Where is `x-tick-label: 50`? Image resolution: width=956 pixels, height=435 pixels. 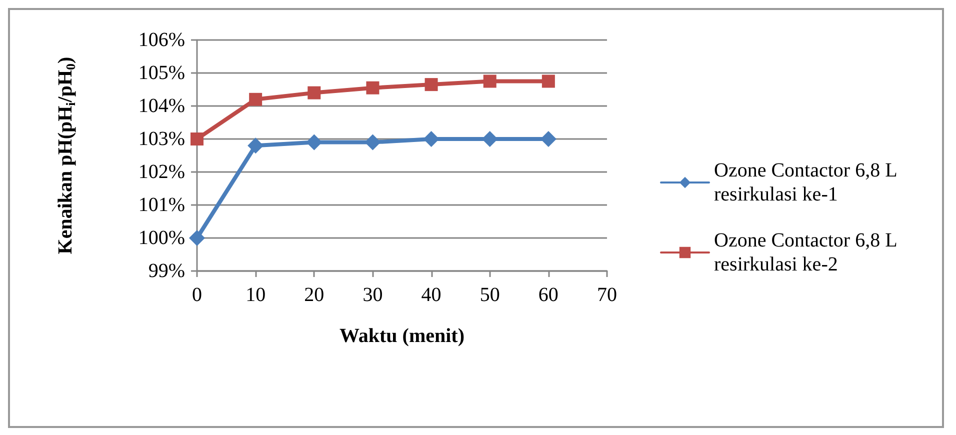
x-tick-label: 50 is located at coordinates (490, 295).